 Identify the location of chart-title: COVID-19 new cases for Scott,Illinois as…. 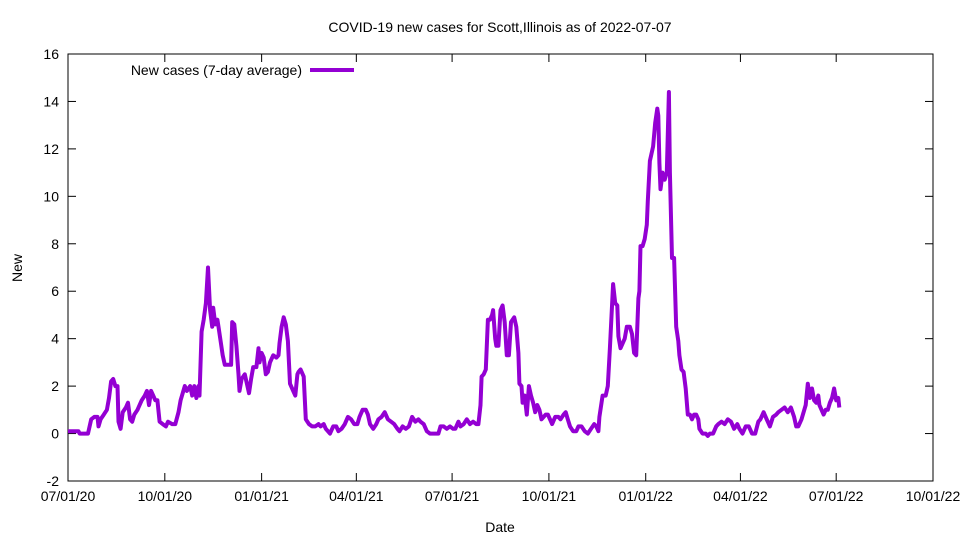
(499, 27).